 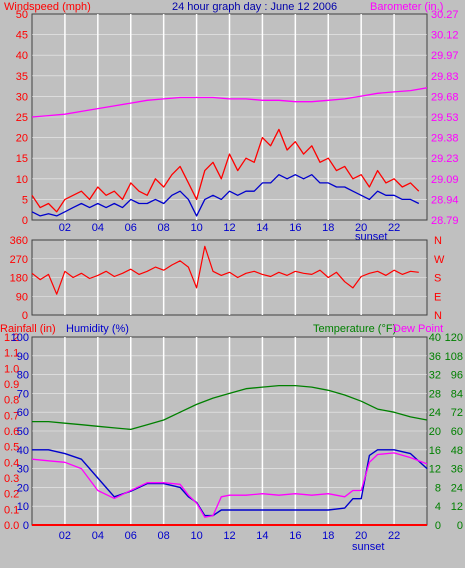 What do you see at coordinates (328, 536) in the screenshot?
I see `hour-tick-label: 18` at bounding box center [328, 536].